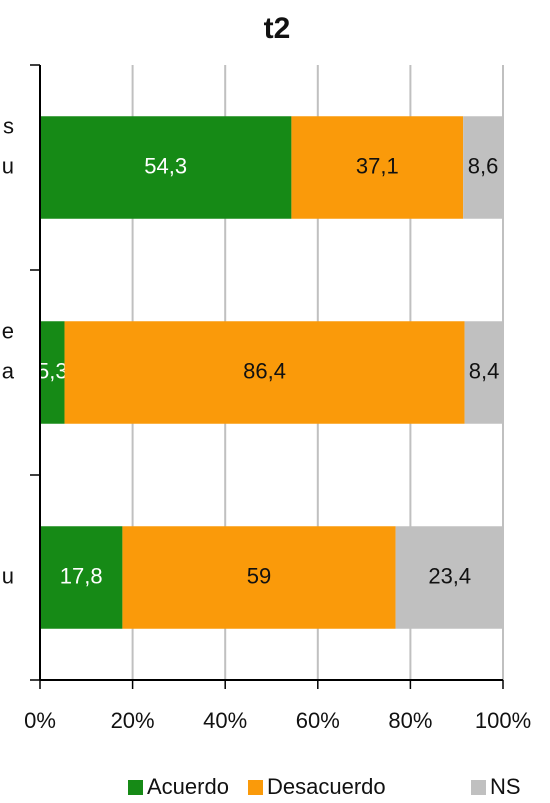  Describe the element at coordinates (277, 28) in the screenshot. I see `chart-title: t2` at that location.